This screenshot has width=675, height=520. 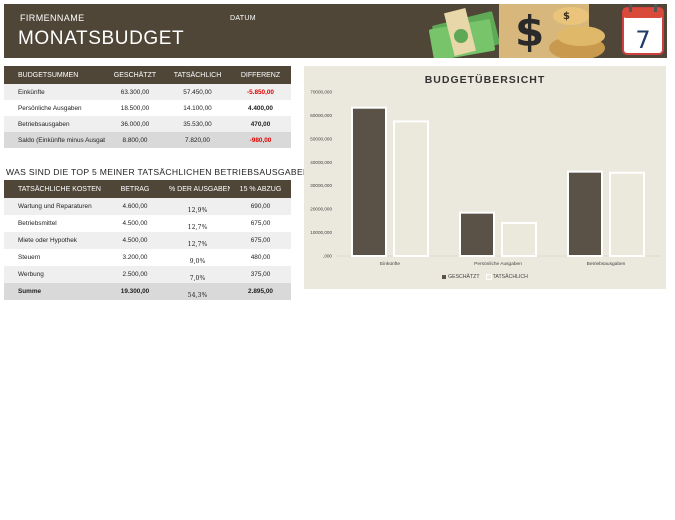 I want to click on estimated-cell: 18.500,00, so click(x=135, y=108).